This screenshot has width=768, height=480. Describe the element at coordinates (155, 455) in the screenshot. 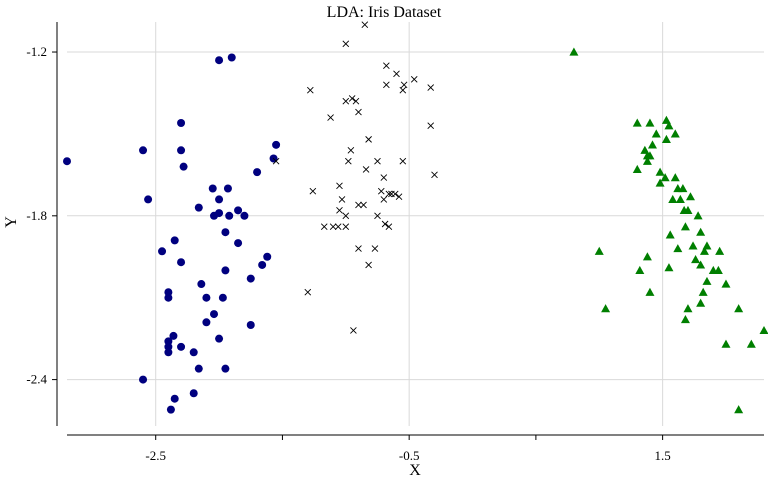

I see `x-tick-label: -2.5` at that location.